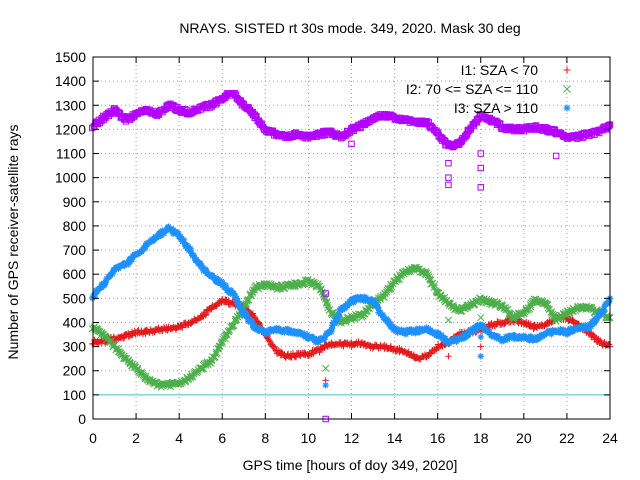  I want to click on x-tick-label: 12, so click(352, 438).